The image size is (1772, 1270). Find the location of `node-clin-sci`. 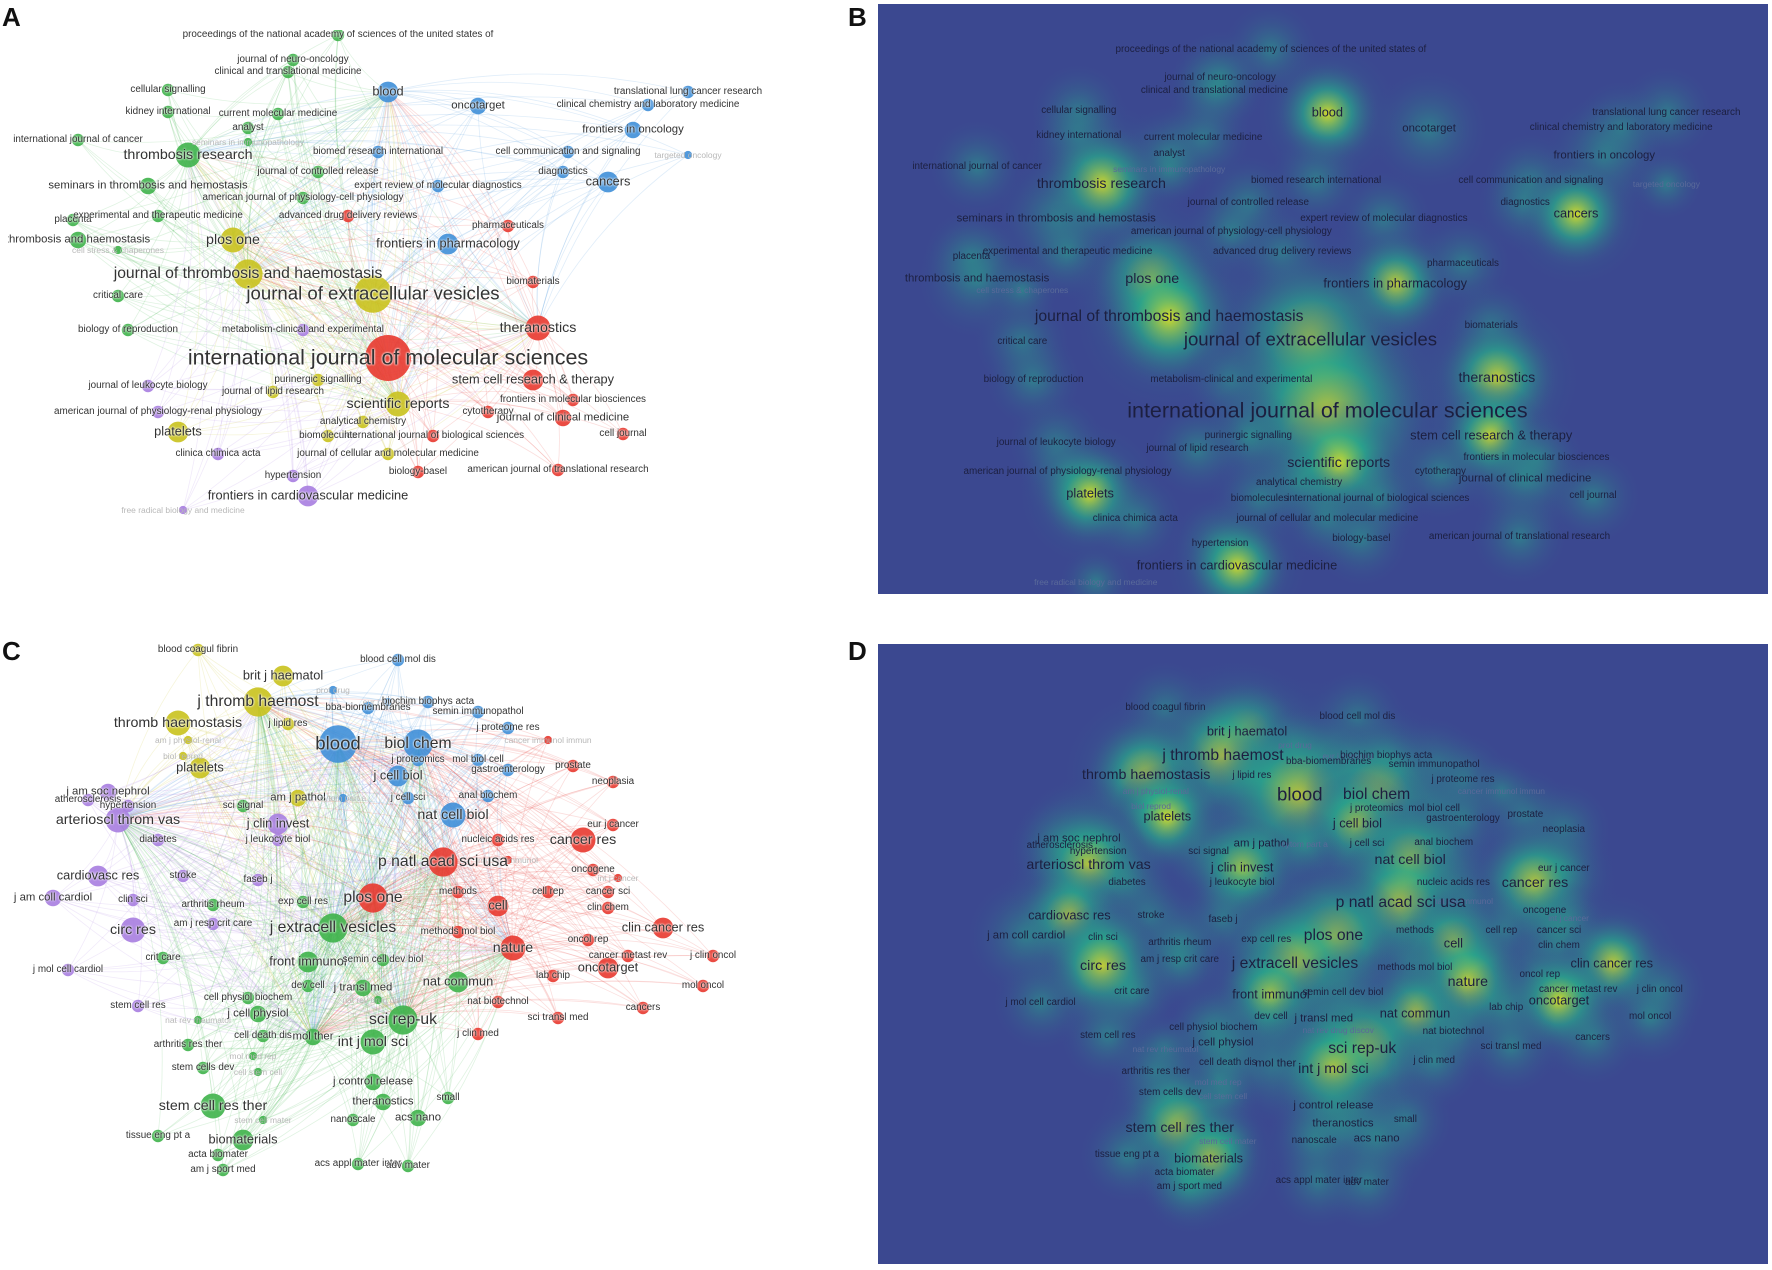

node-clin-sci is located at coordinates (133, 900).